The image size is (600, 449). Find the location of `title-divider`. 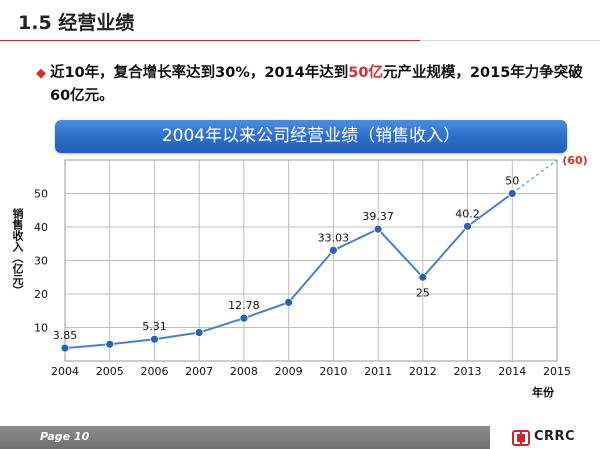

title-divider is located at coordinates (300, 40).